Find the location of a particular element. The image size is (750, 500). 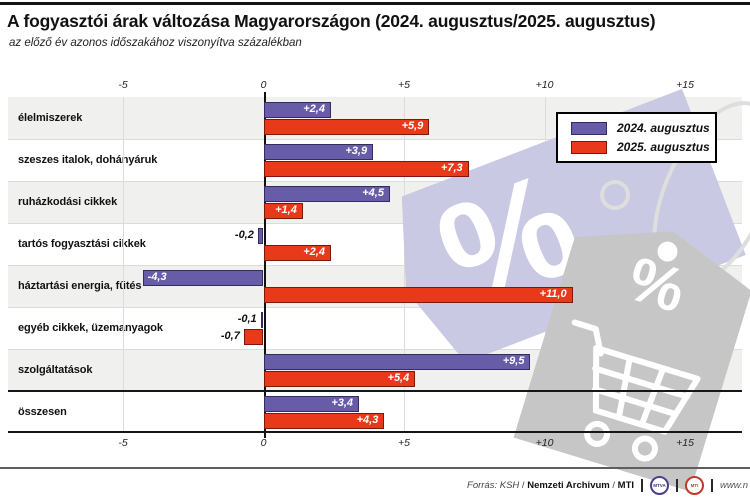

bar-value-label: -0,7 is located at coordinates (230, 336).